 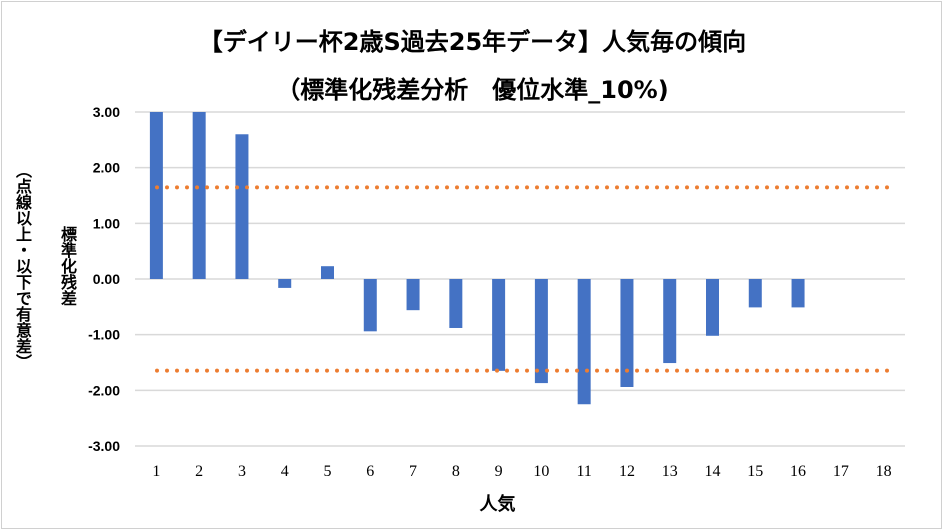 I want to click on x-tick-label: 4, so click(x=285, y=471).